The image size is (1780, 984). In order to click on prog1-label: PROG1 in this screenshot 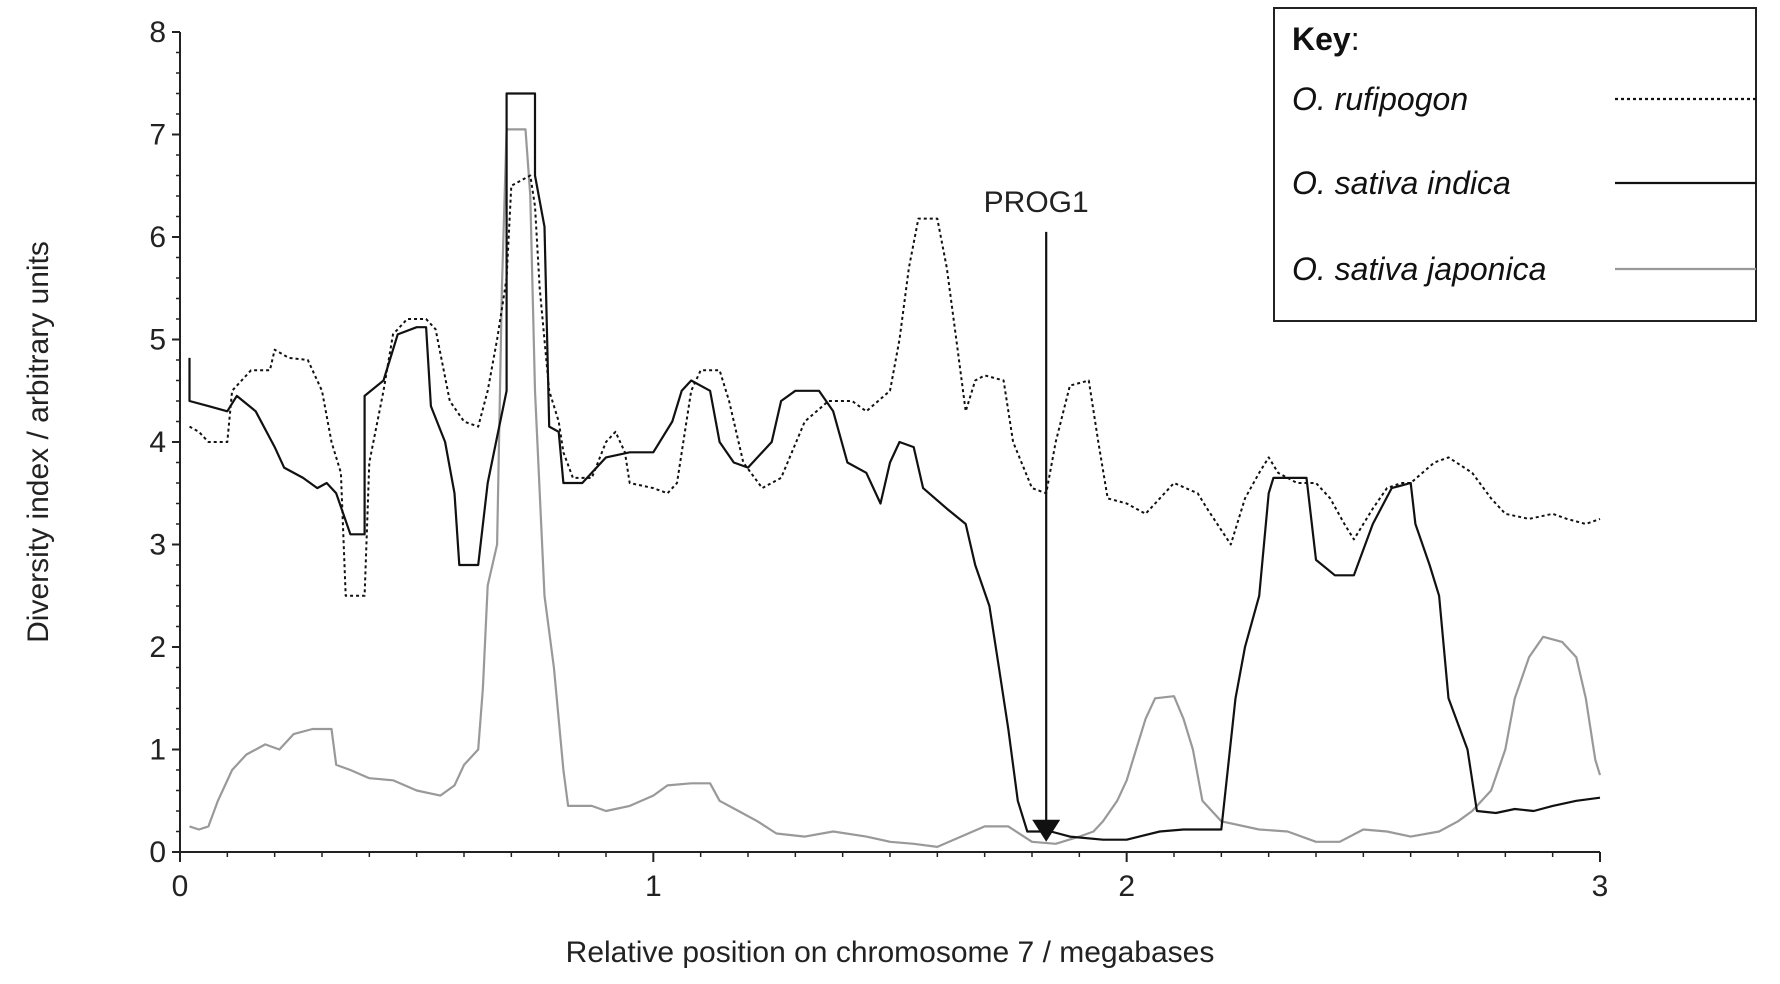, I will do `click(1036, 202)`.